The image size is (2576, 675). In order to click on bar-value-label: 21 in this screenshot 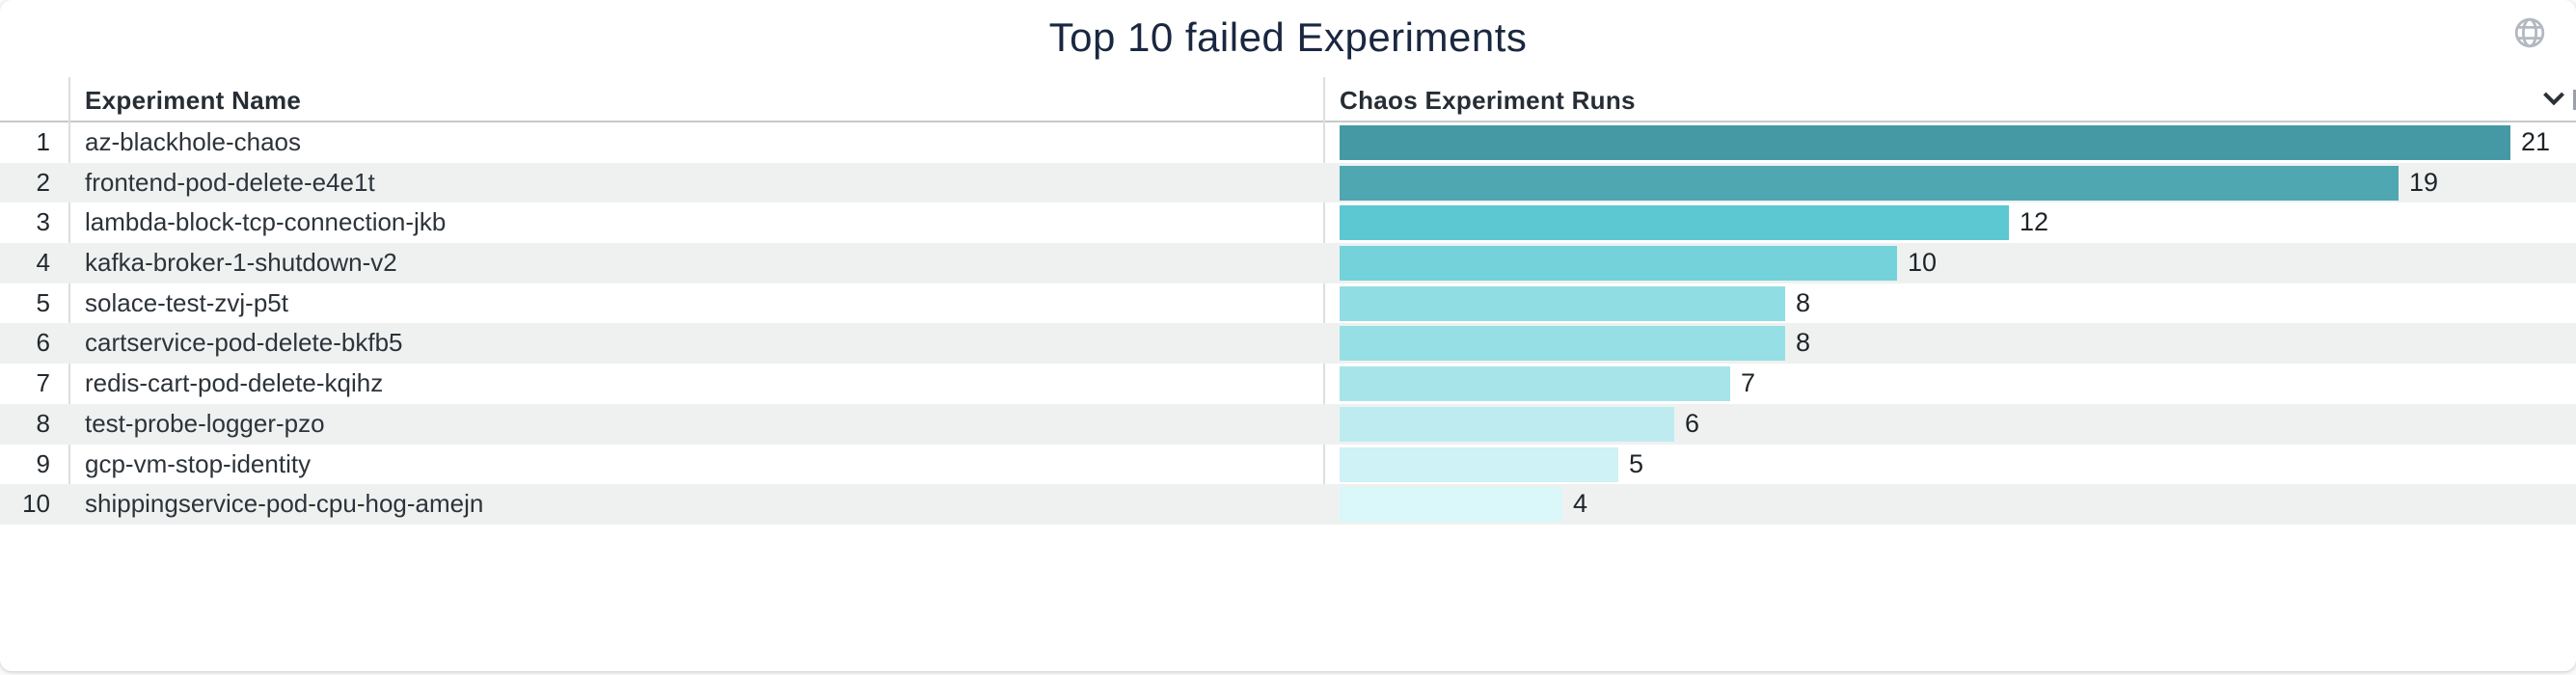, I will do `click(2536, 141)`.